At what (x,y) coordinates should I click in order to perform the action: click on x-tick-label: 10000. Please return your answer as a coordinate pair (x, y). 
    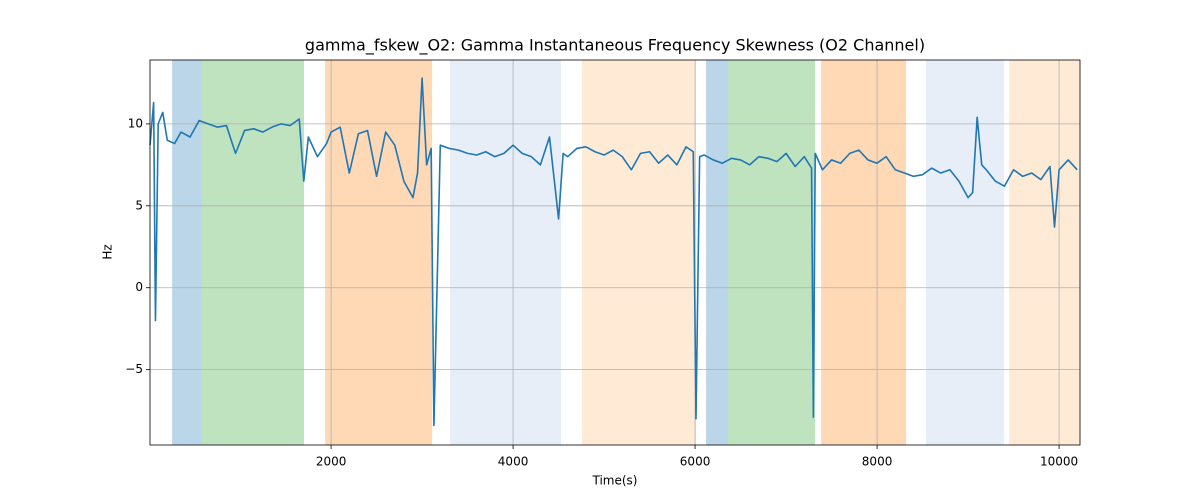
    Looking at the image, I should click on (1059, 462).